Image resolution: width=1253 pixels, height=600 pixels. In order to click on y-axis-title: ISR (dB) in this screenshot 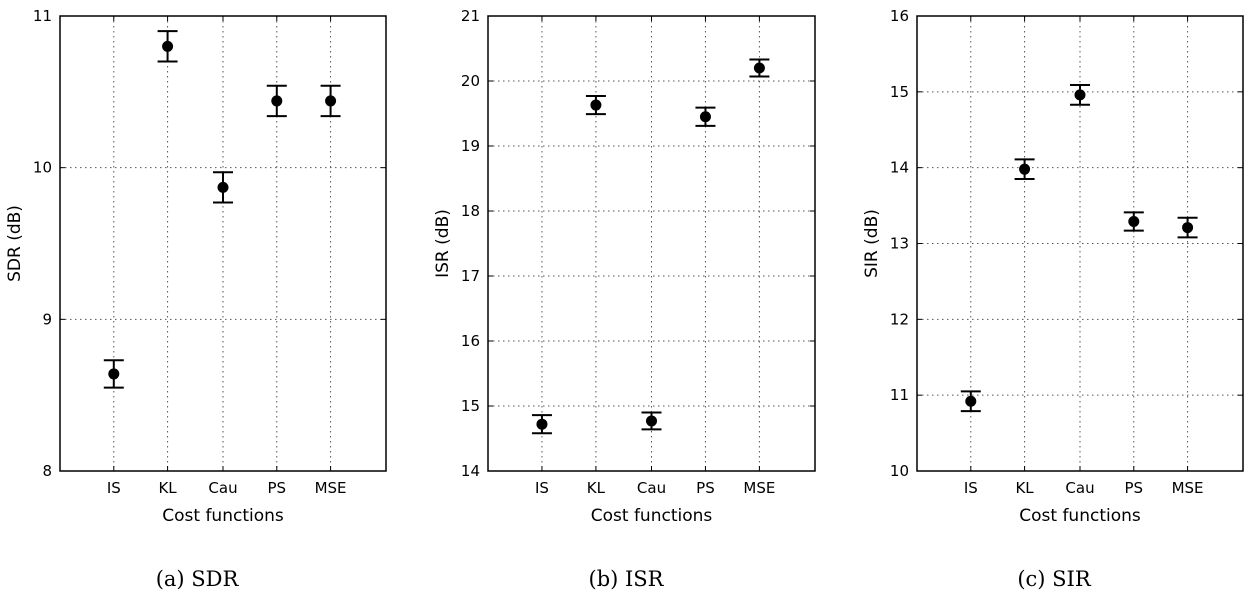, I will do `click(443, 243)`.